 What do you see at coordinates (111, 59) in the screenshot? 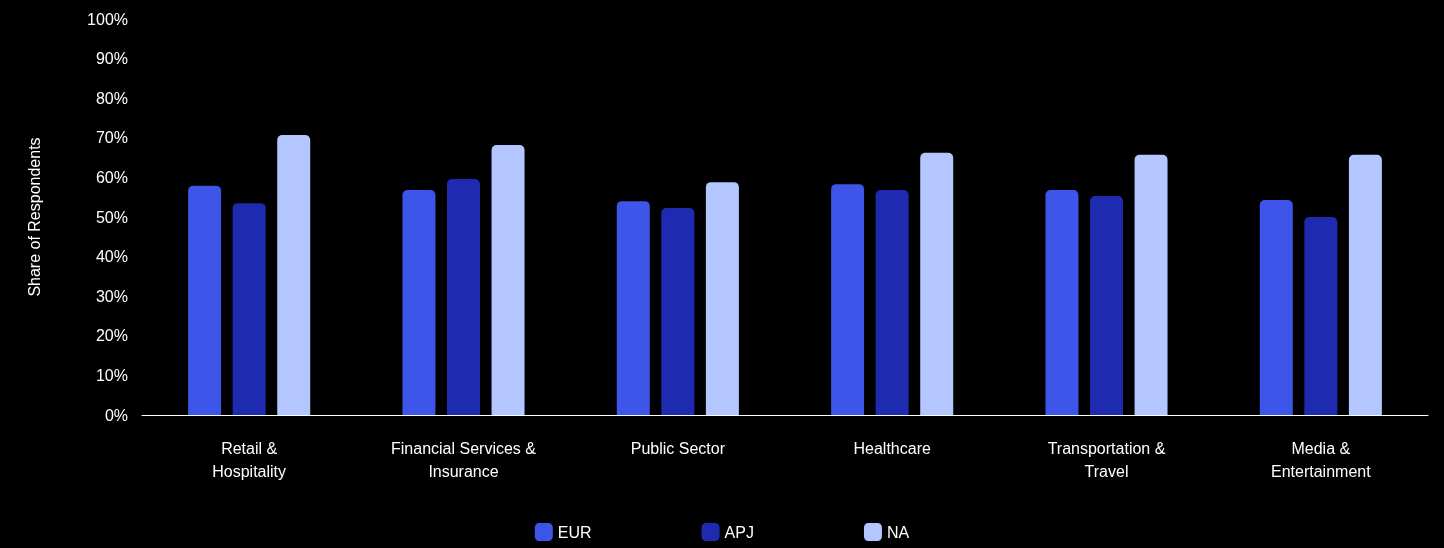
I see `y-tick-label: 90%` at bounding box center [111, 59].